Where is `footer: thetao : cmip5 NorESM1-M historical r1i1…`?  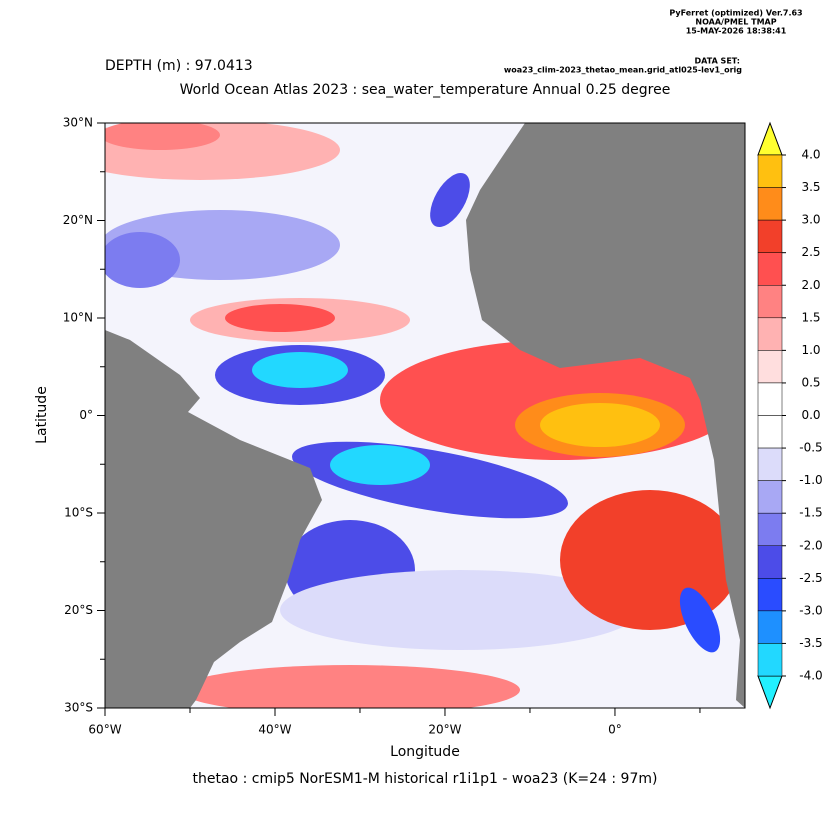 footer: thetao : cmip5 NorESM1-M historical r1i1… is located at coordinates (425, 779).